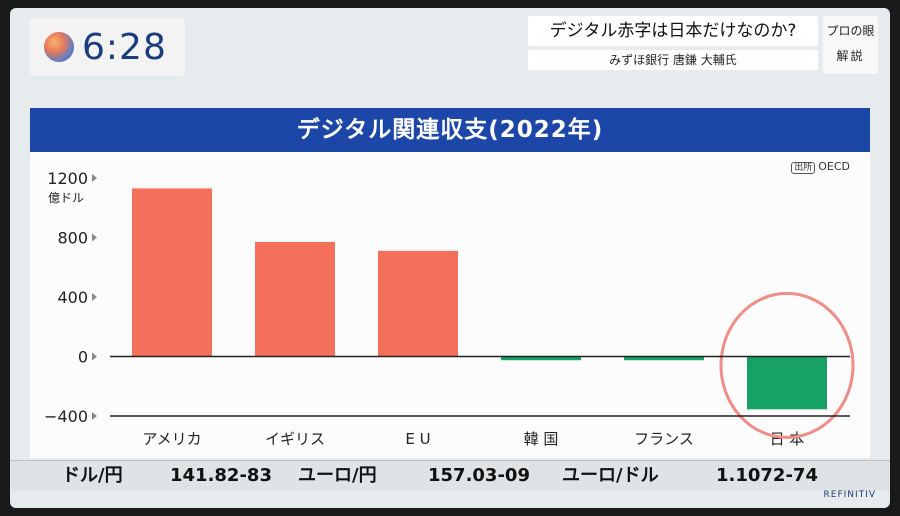 This screenshot has height=516, width=900. I want to click on topic-box: デジタル赤字は日本だけなのか? みずほ銀行 唐鎌 大輔氏, so click(673, 45).